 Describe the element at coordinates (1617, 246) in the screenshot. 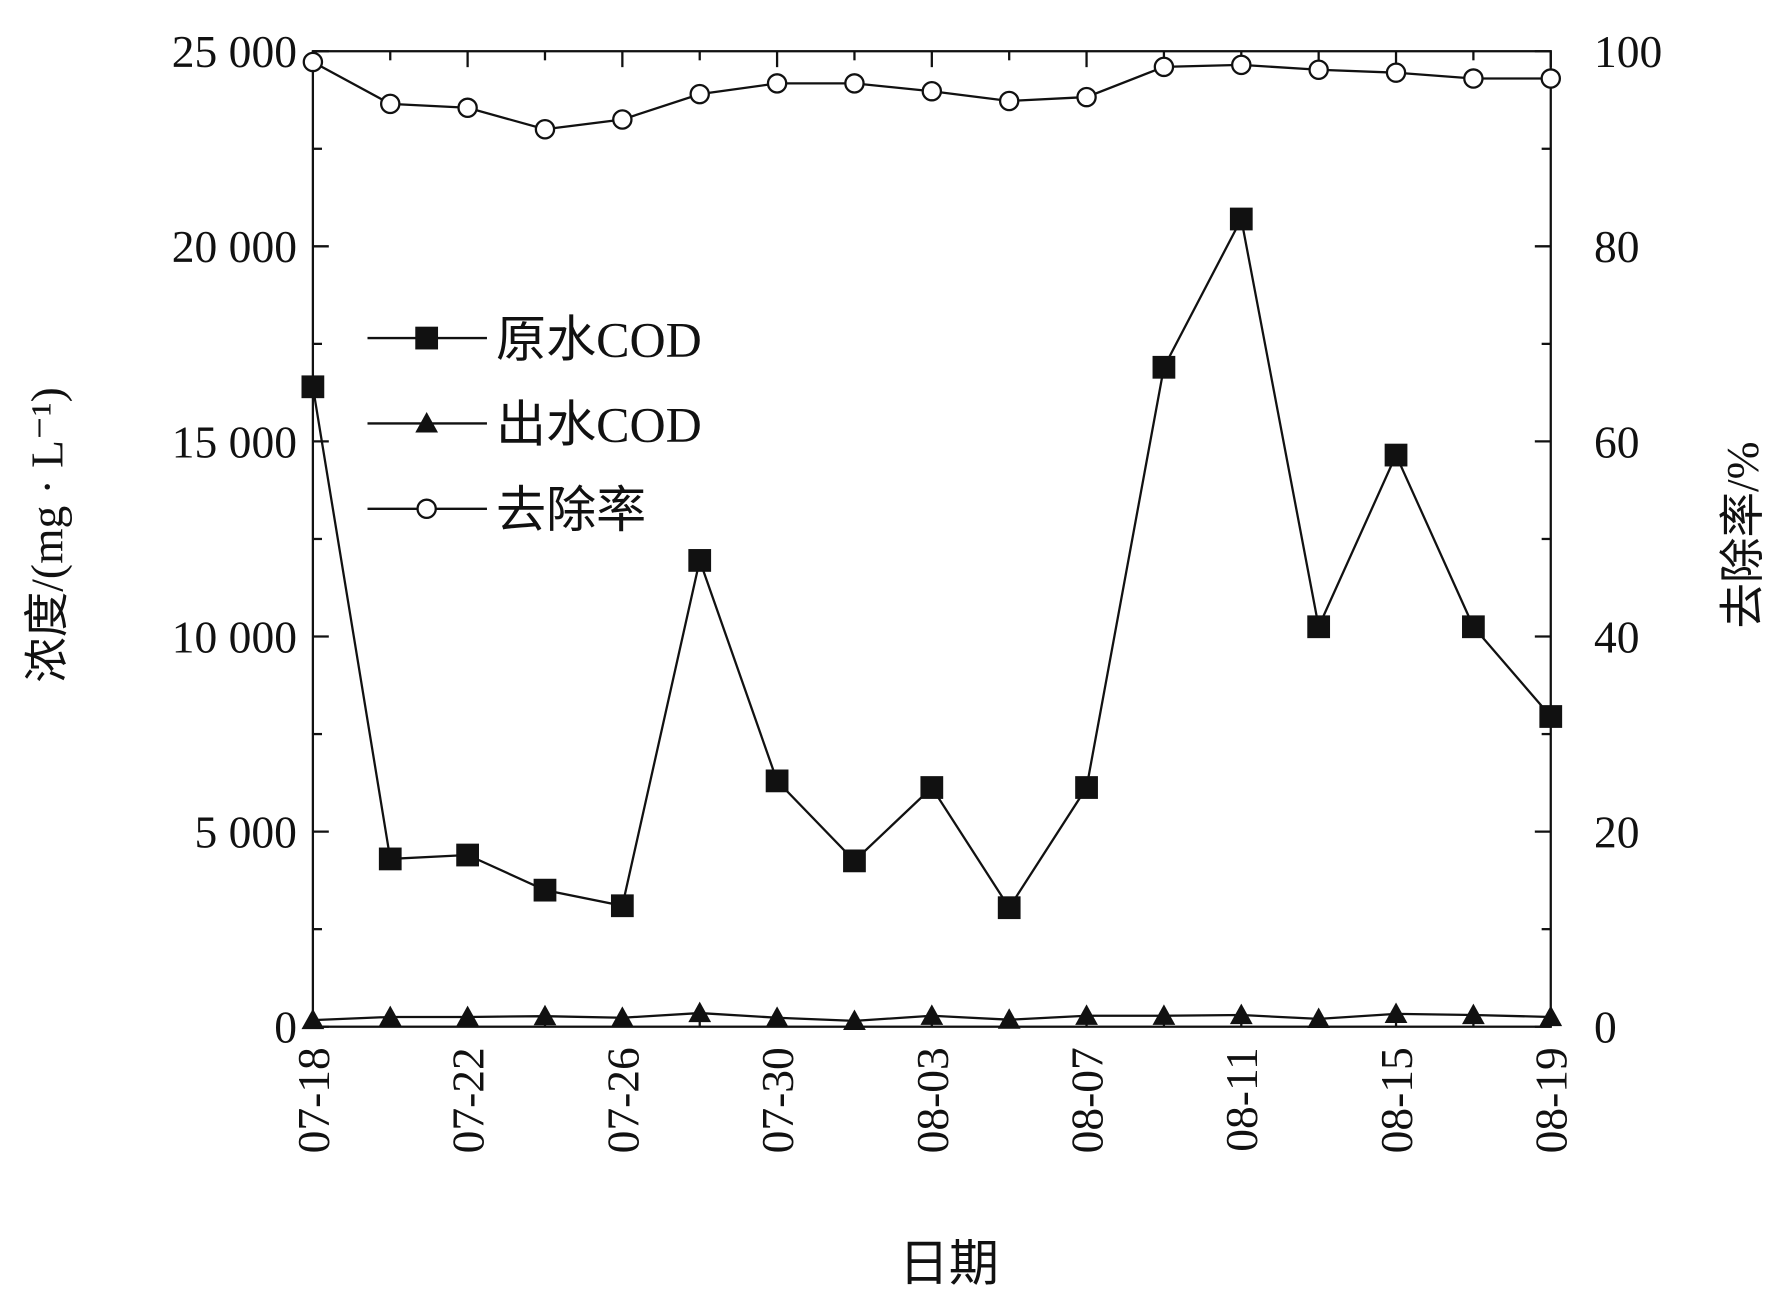

I see `y-right-tick-label: 80` at that location.